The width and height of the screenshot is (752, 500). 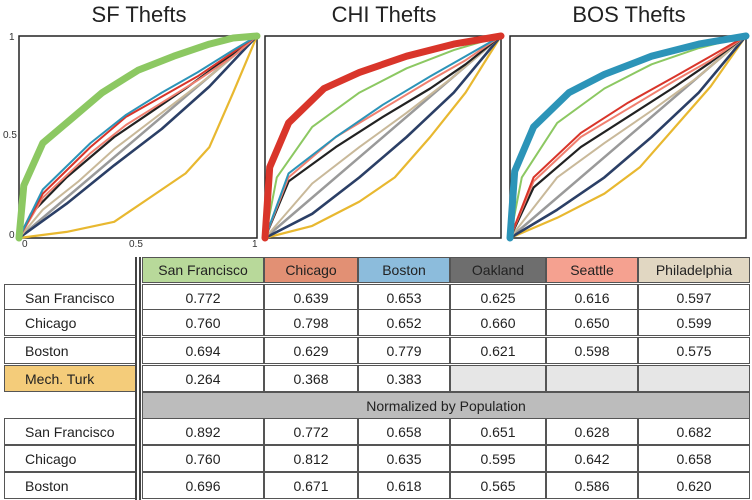 I want to click on normalized-section-header: Normalized by Population, so click(x=446, y=405).